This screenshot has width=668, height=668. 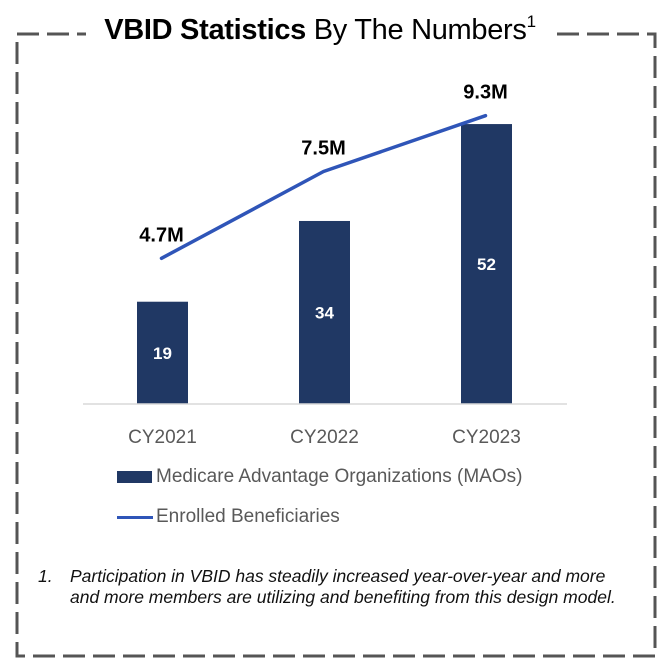 What do you see at coordinates (420, 30) in the screenshot?
I see `title-regular: By The Numbers` at bounding box center [420, 30].